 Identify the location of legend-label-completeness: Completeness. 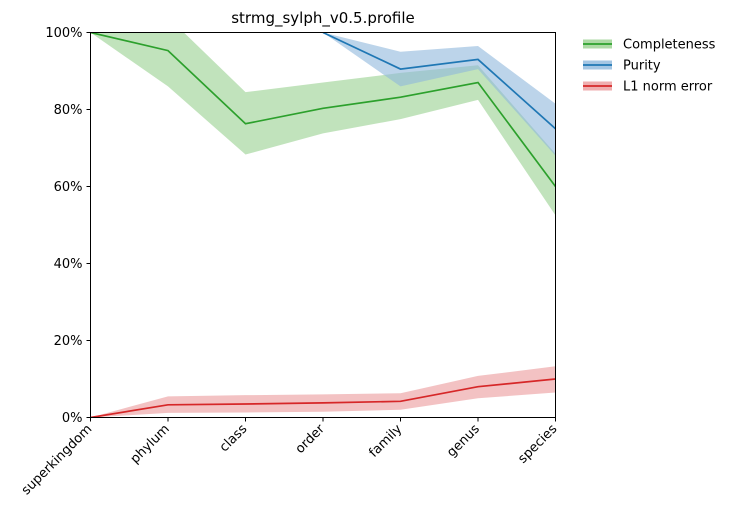
(669, 45).